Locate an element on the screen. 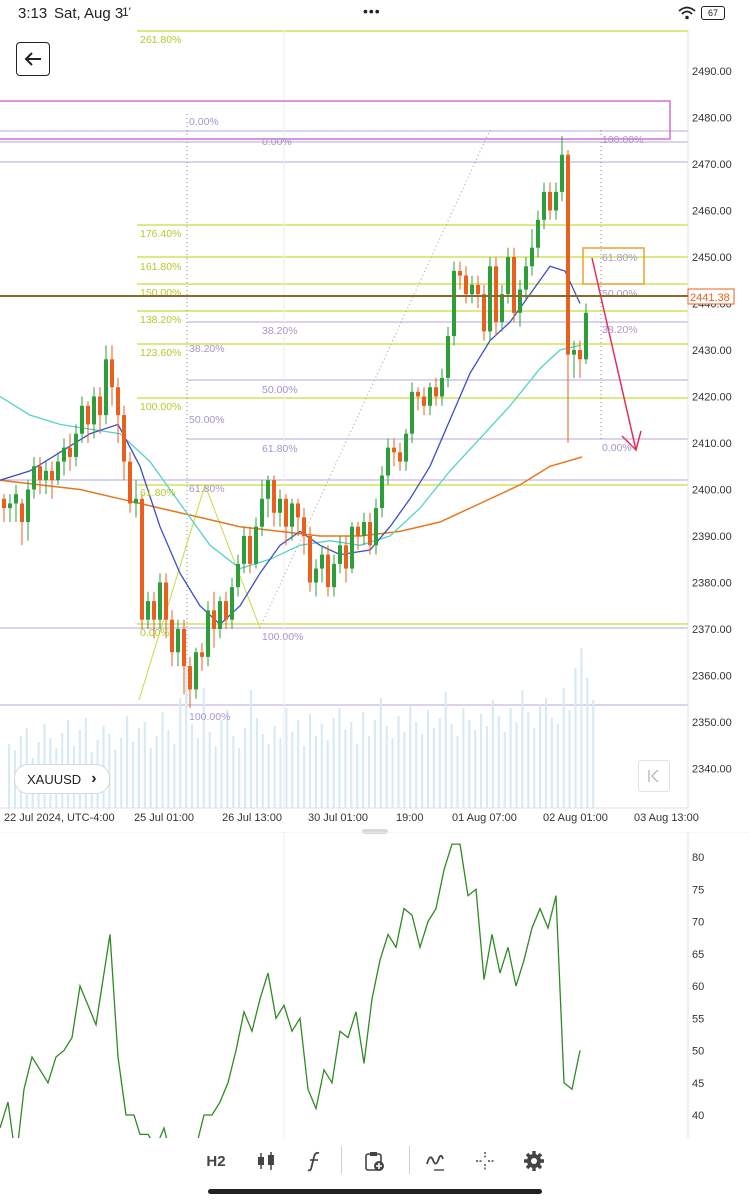 The image size is (750, 1200). indicators-button is located at coordinates (315, 1161).